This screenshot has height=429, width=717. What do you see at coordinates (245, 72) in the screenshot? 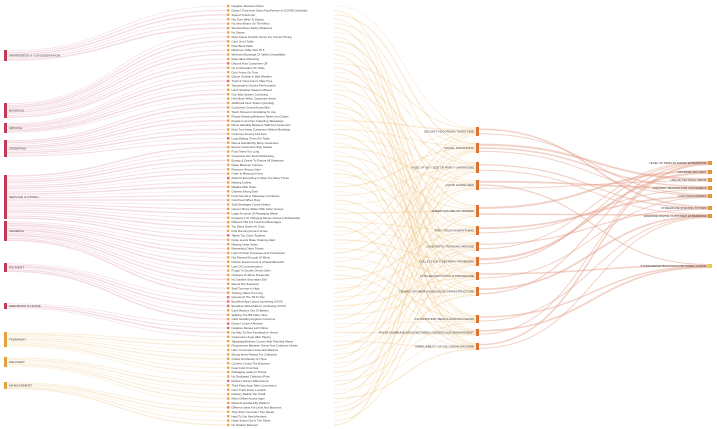
I see `pain-point-label: Don't Arrive On Time` at bounding box center [245, 72].